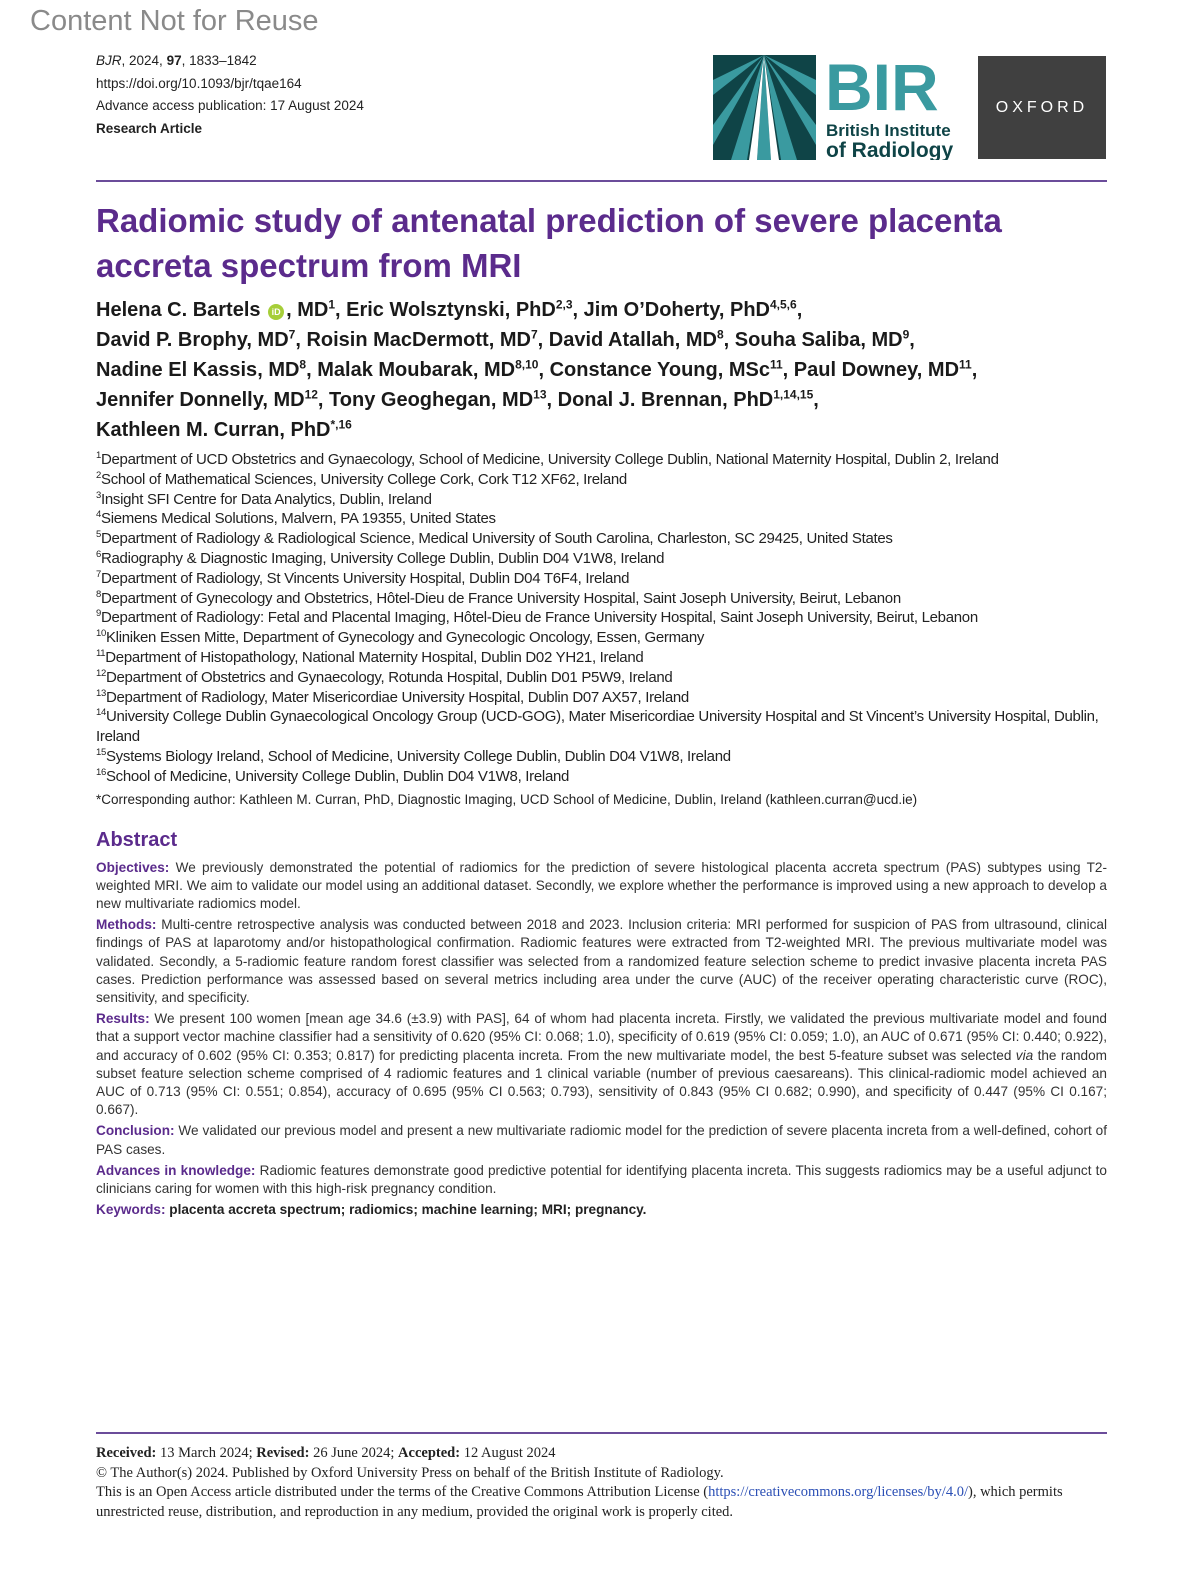 The width and height of the screenshot is (1200, 1578). I want to click on affiliation-number: 5, so click(98, 535).